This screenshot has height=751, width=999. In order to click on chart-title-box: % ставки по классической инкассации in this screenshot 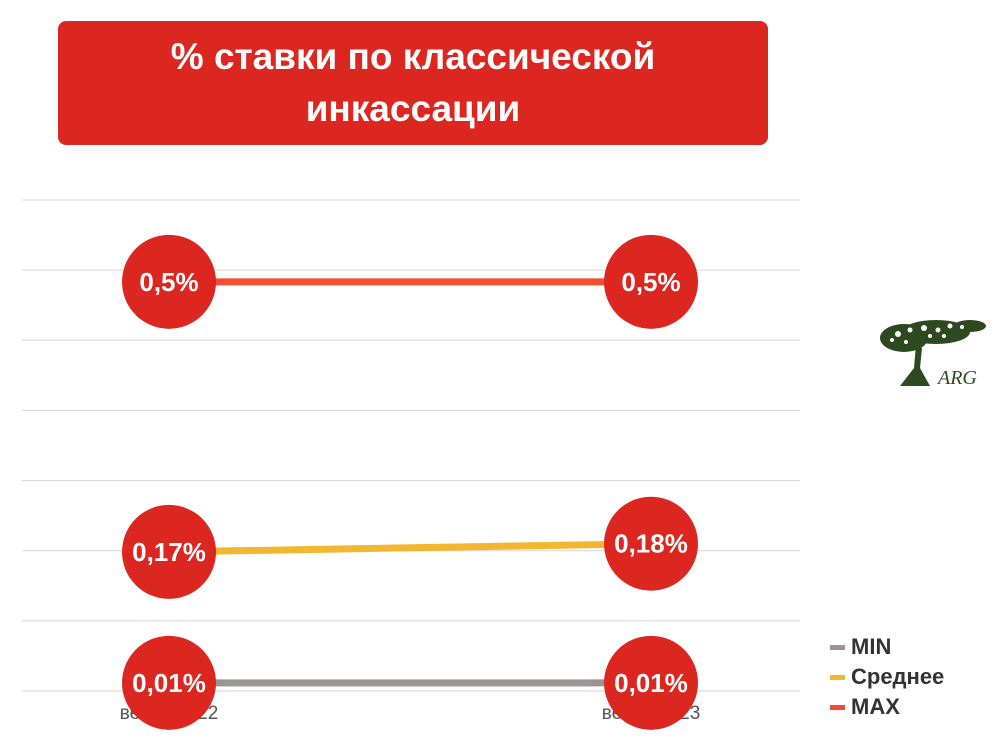, I will do `click(413, 83)`.